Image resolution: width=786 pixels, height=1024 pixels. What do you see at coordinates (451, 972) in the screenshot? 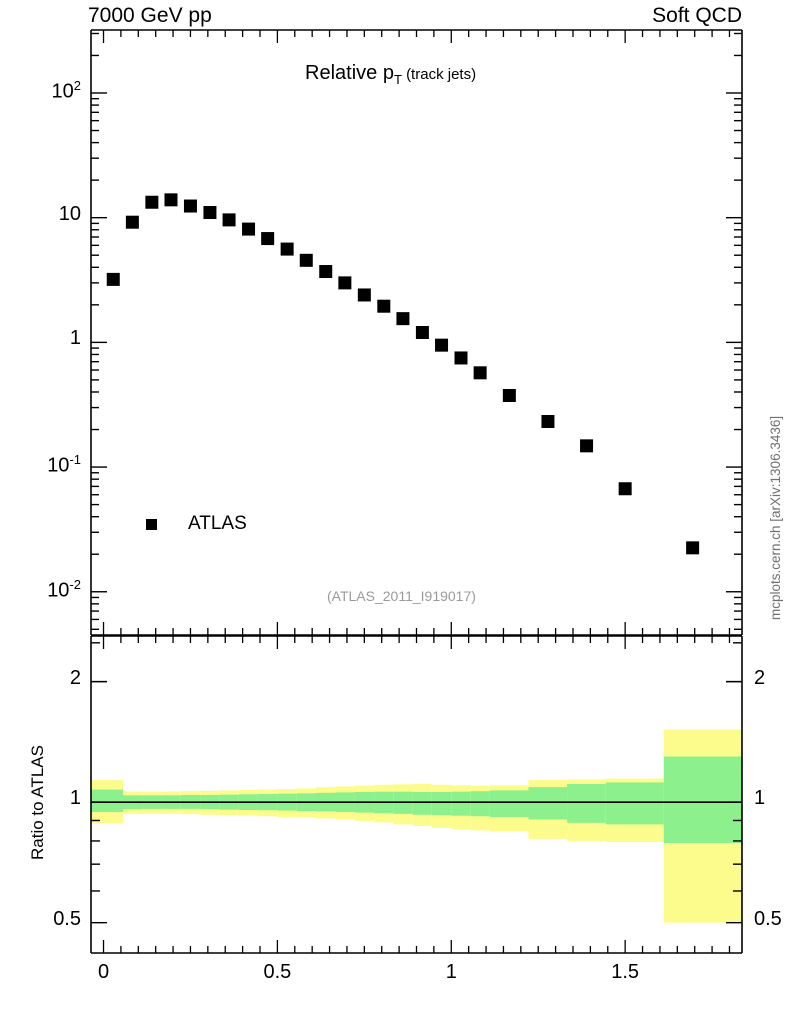
I see `x-tick-label: 1` at bounding box center [451, 972].